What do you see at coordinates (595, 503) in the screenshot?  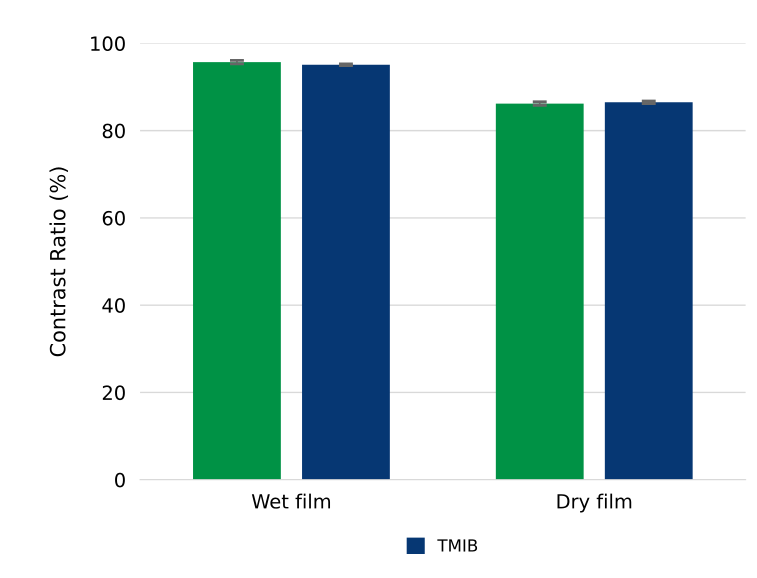 I see `x-tick-label: Dry film` at bounding box center [595, 503].